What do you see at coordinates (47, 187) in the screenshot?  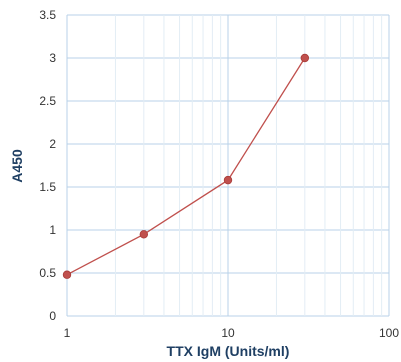 I see `y-tick-label: 1.5` at bounding box center [47, 187].